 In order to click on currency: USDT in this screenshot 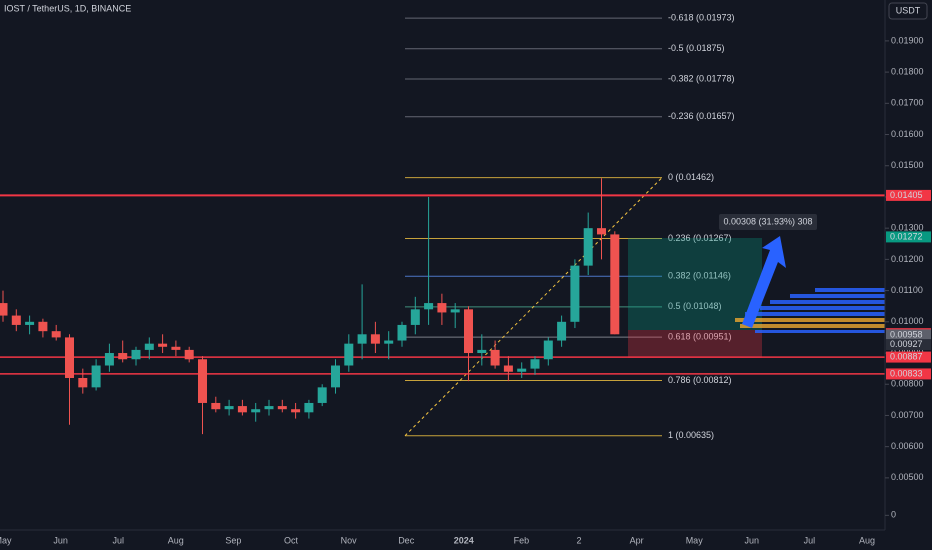, I will do `click(908, 10)`.